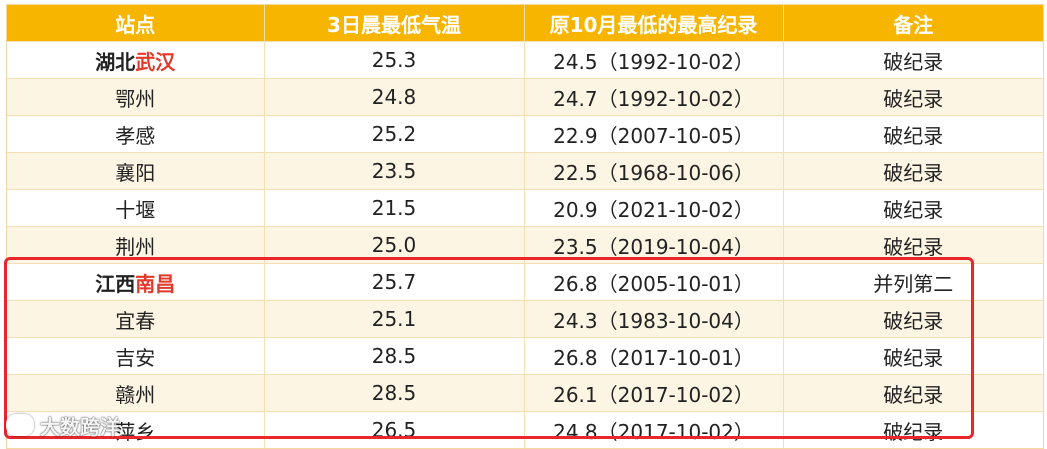  Describe the element at coordinates (115, 61) in the screenshot. I see `province-label: 湖北` at that location.